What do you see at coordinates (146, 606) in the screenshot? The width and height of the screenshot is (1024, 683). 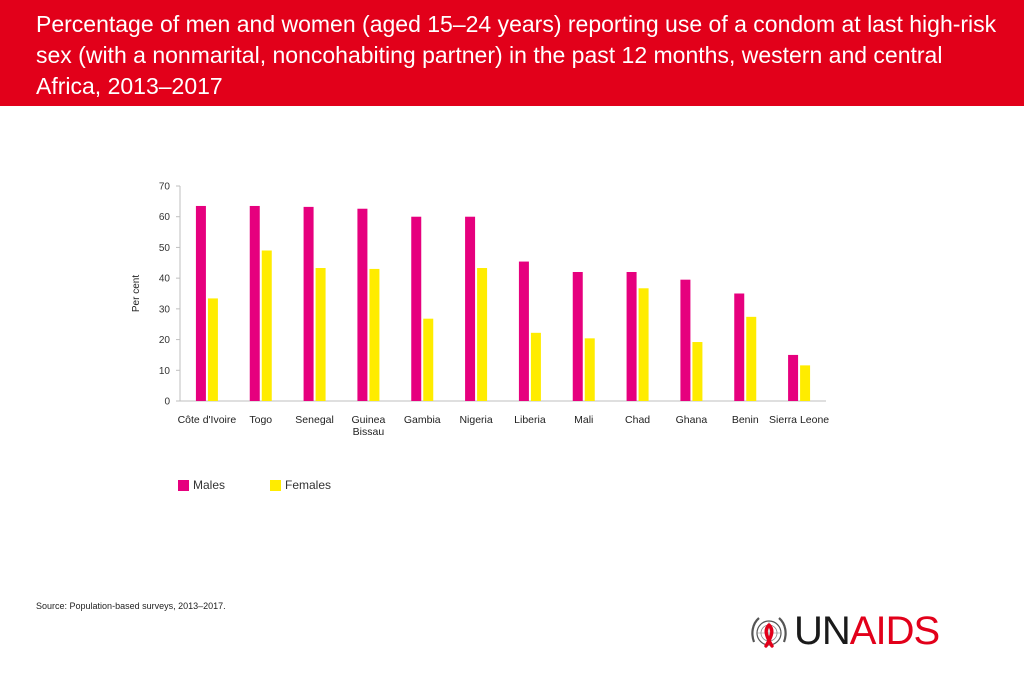 I see `source-text: Population-based surveys, 2013–2017.` at bounding box center [146, 606].